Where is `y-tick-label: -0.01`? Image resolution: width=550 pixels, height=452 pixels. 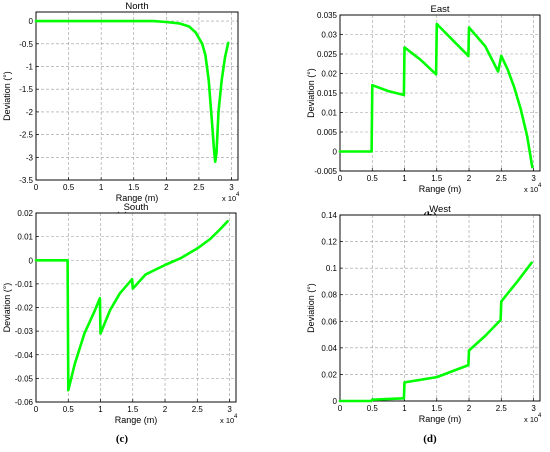 y-tick-label: -0.01 is located at coordinates (24, 284).